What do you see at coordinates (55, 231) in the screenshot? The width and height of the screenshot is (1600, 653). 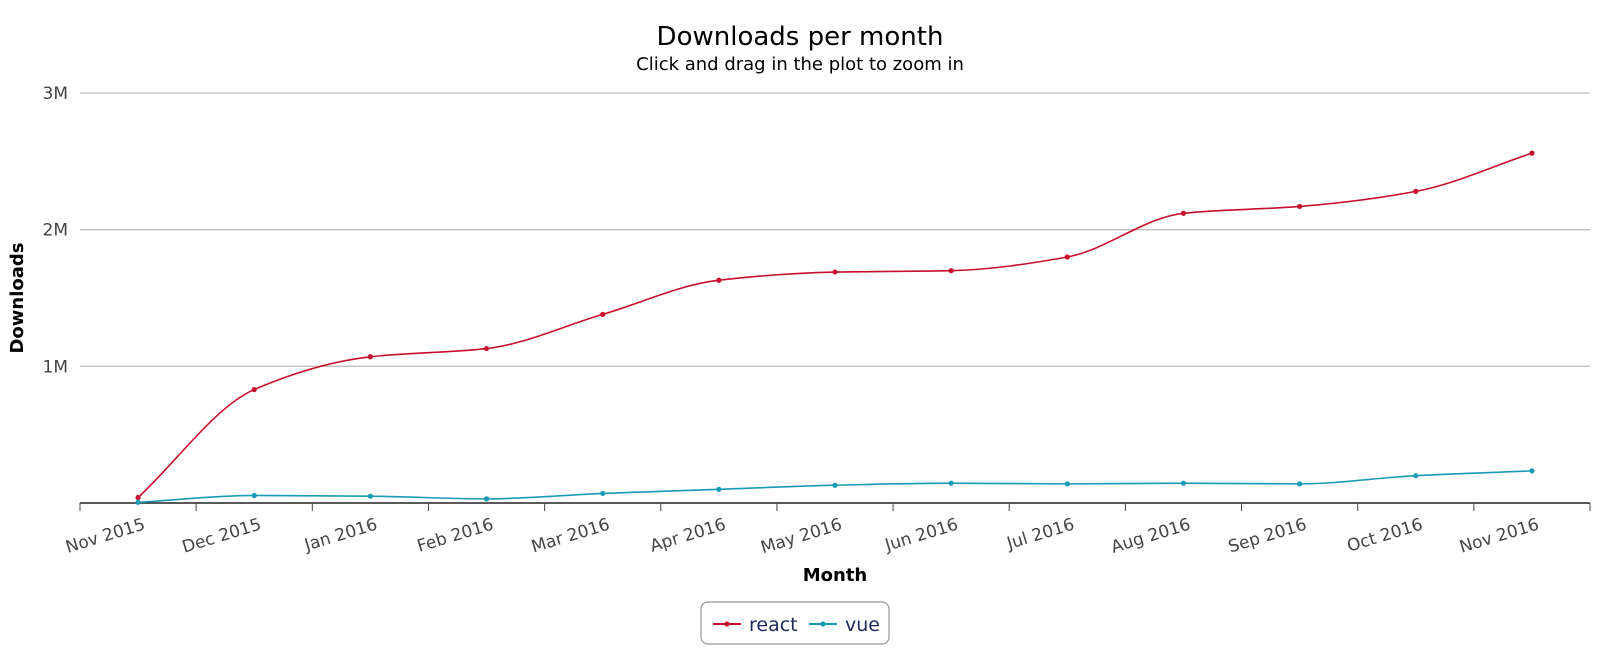 I see `y-tick-label: 2M` at bounding box center [55, 231].